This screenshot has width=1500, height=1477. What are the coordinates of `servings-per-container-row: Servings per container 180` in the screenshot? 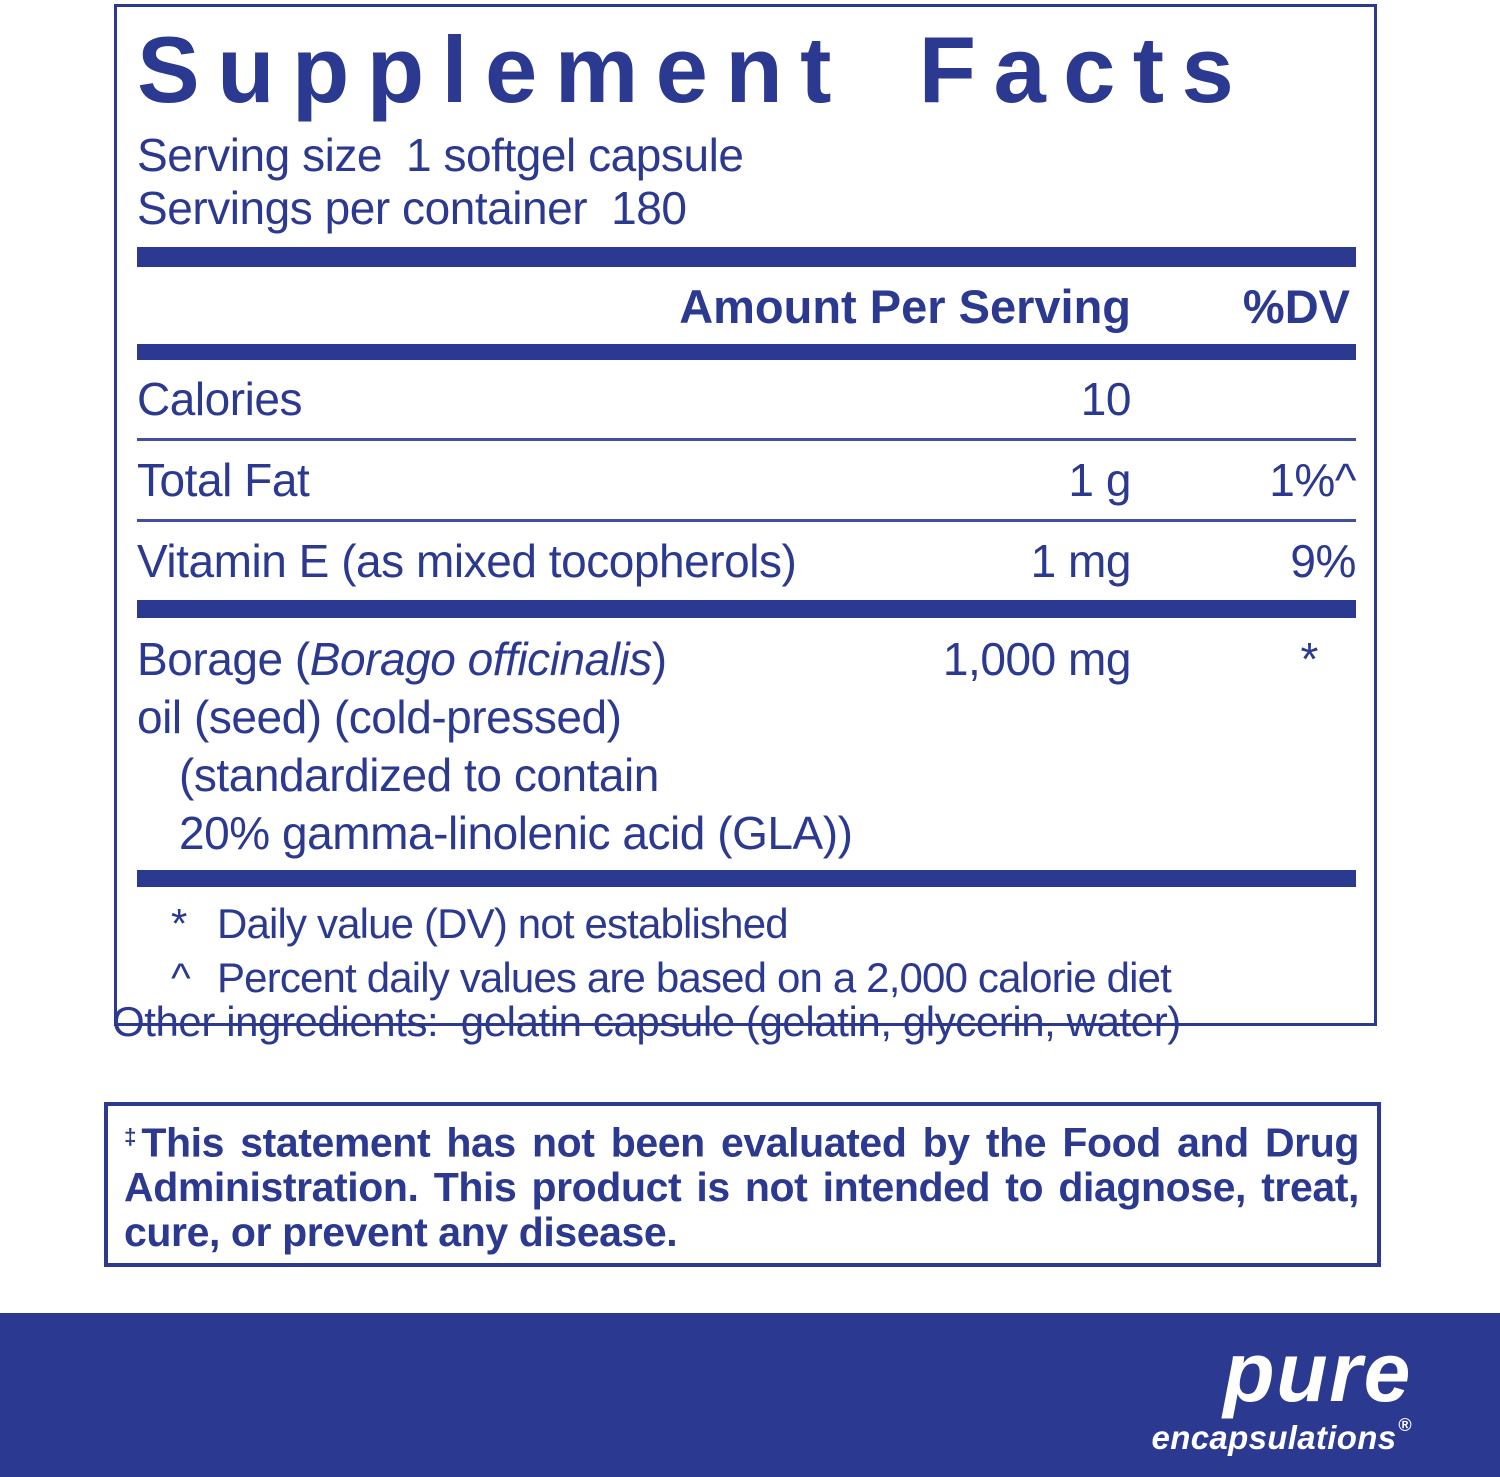 It's located at (746, 208).